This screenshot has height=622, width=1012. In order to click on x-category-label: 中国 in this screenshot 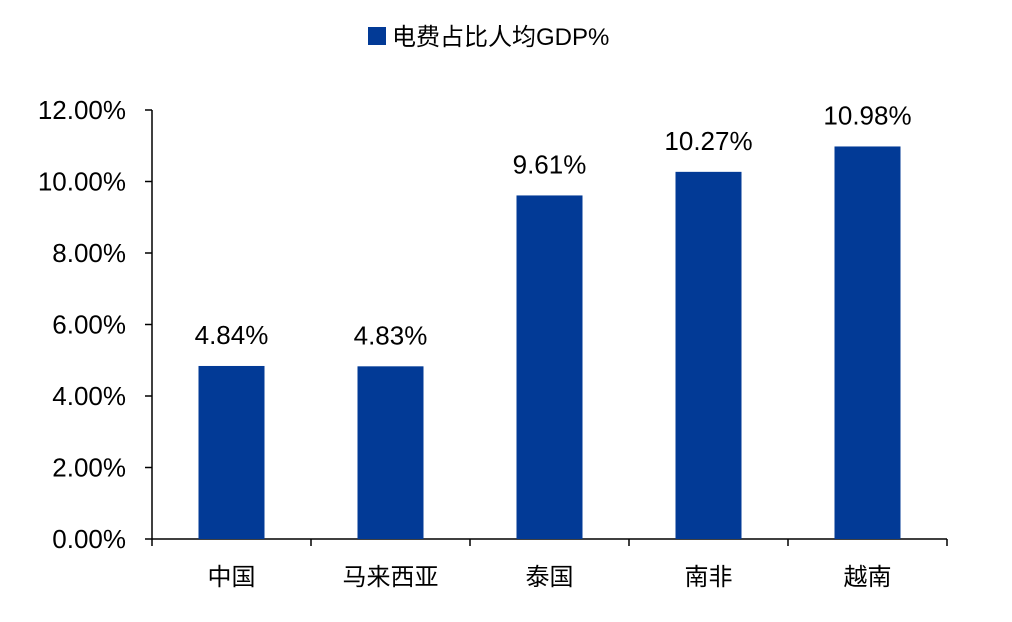, I will do `click(232, 577)`.